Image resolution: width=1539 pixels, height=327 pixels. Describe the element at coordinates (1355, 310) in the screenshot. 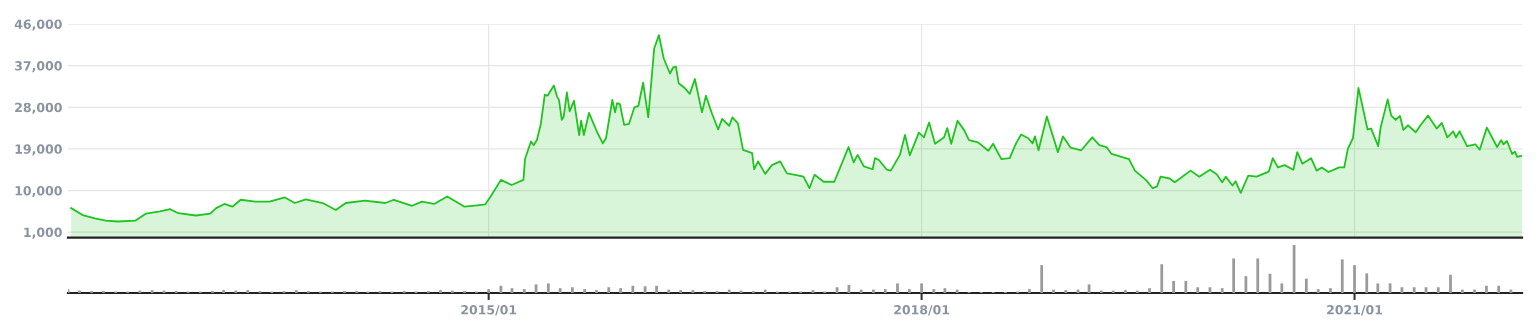

I see `x-tick-label: 2021/01` at that location.